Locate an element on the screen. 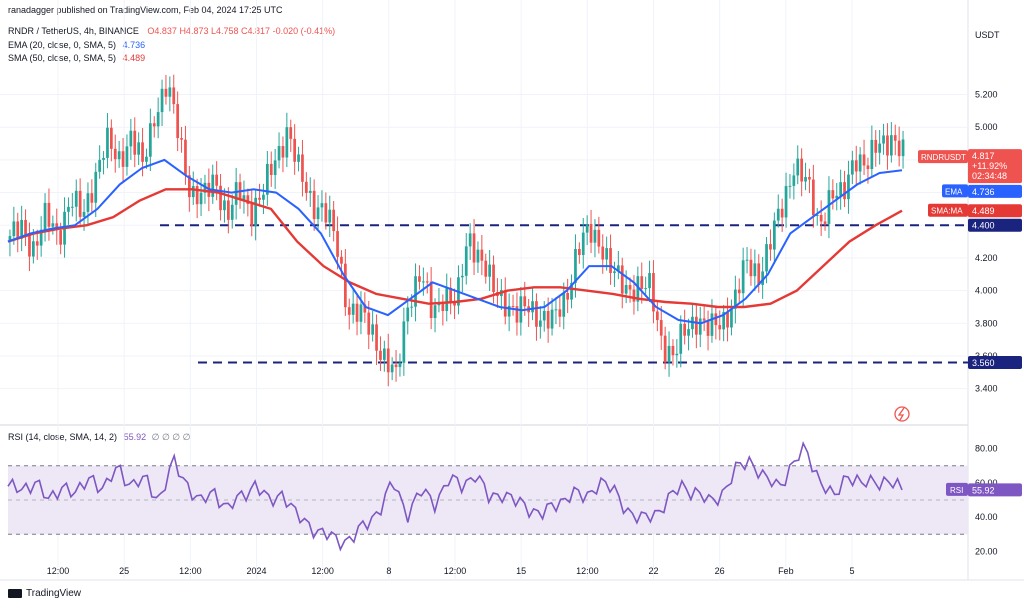 This screenshot has width=1024, height=608. last-price-tag-text: +11.92% is located at coordinates (989, 166).